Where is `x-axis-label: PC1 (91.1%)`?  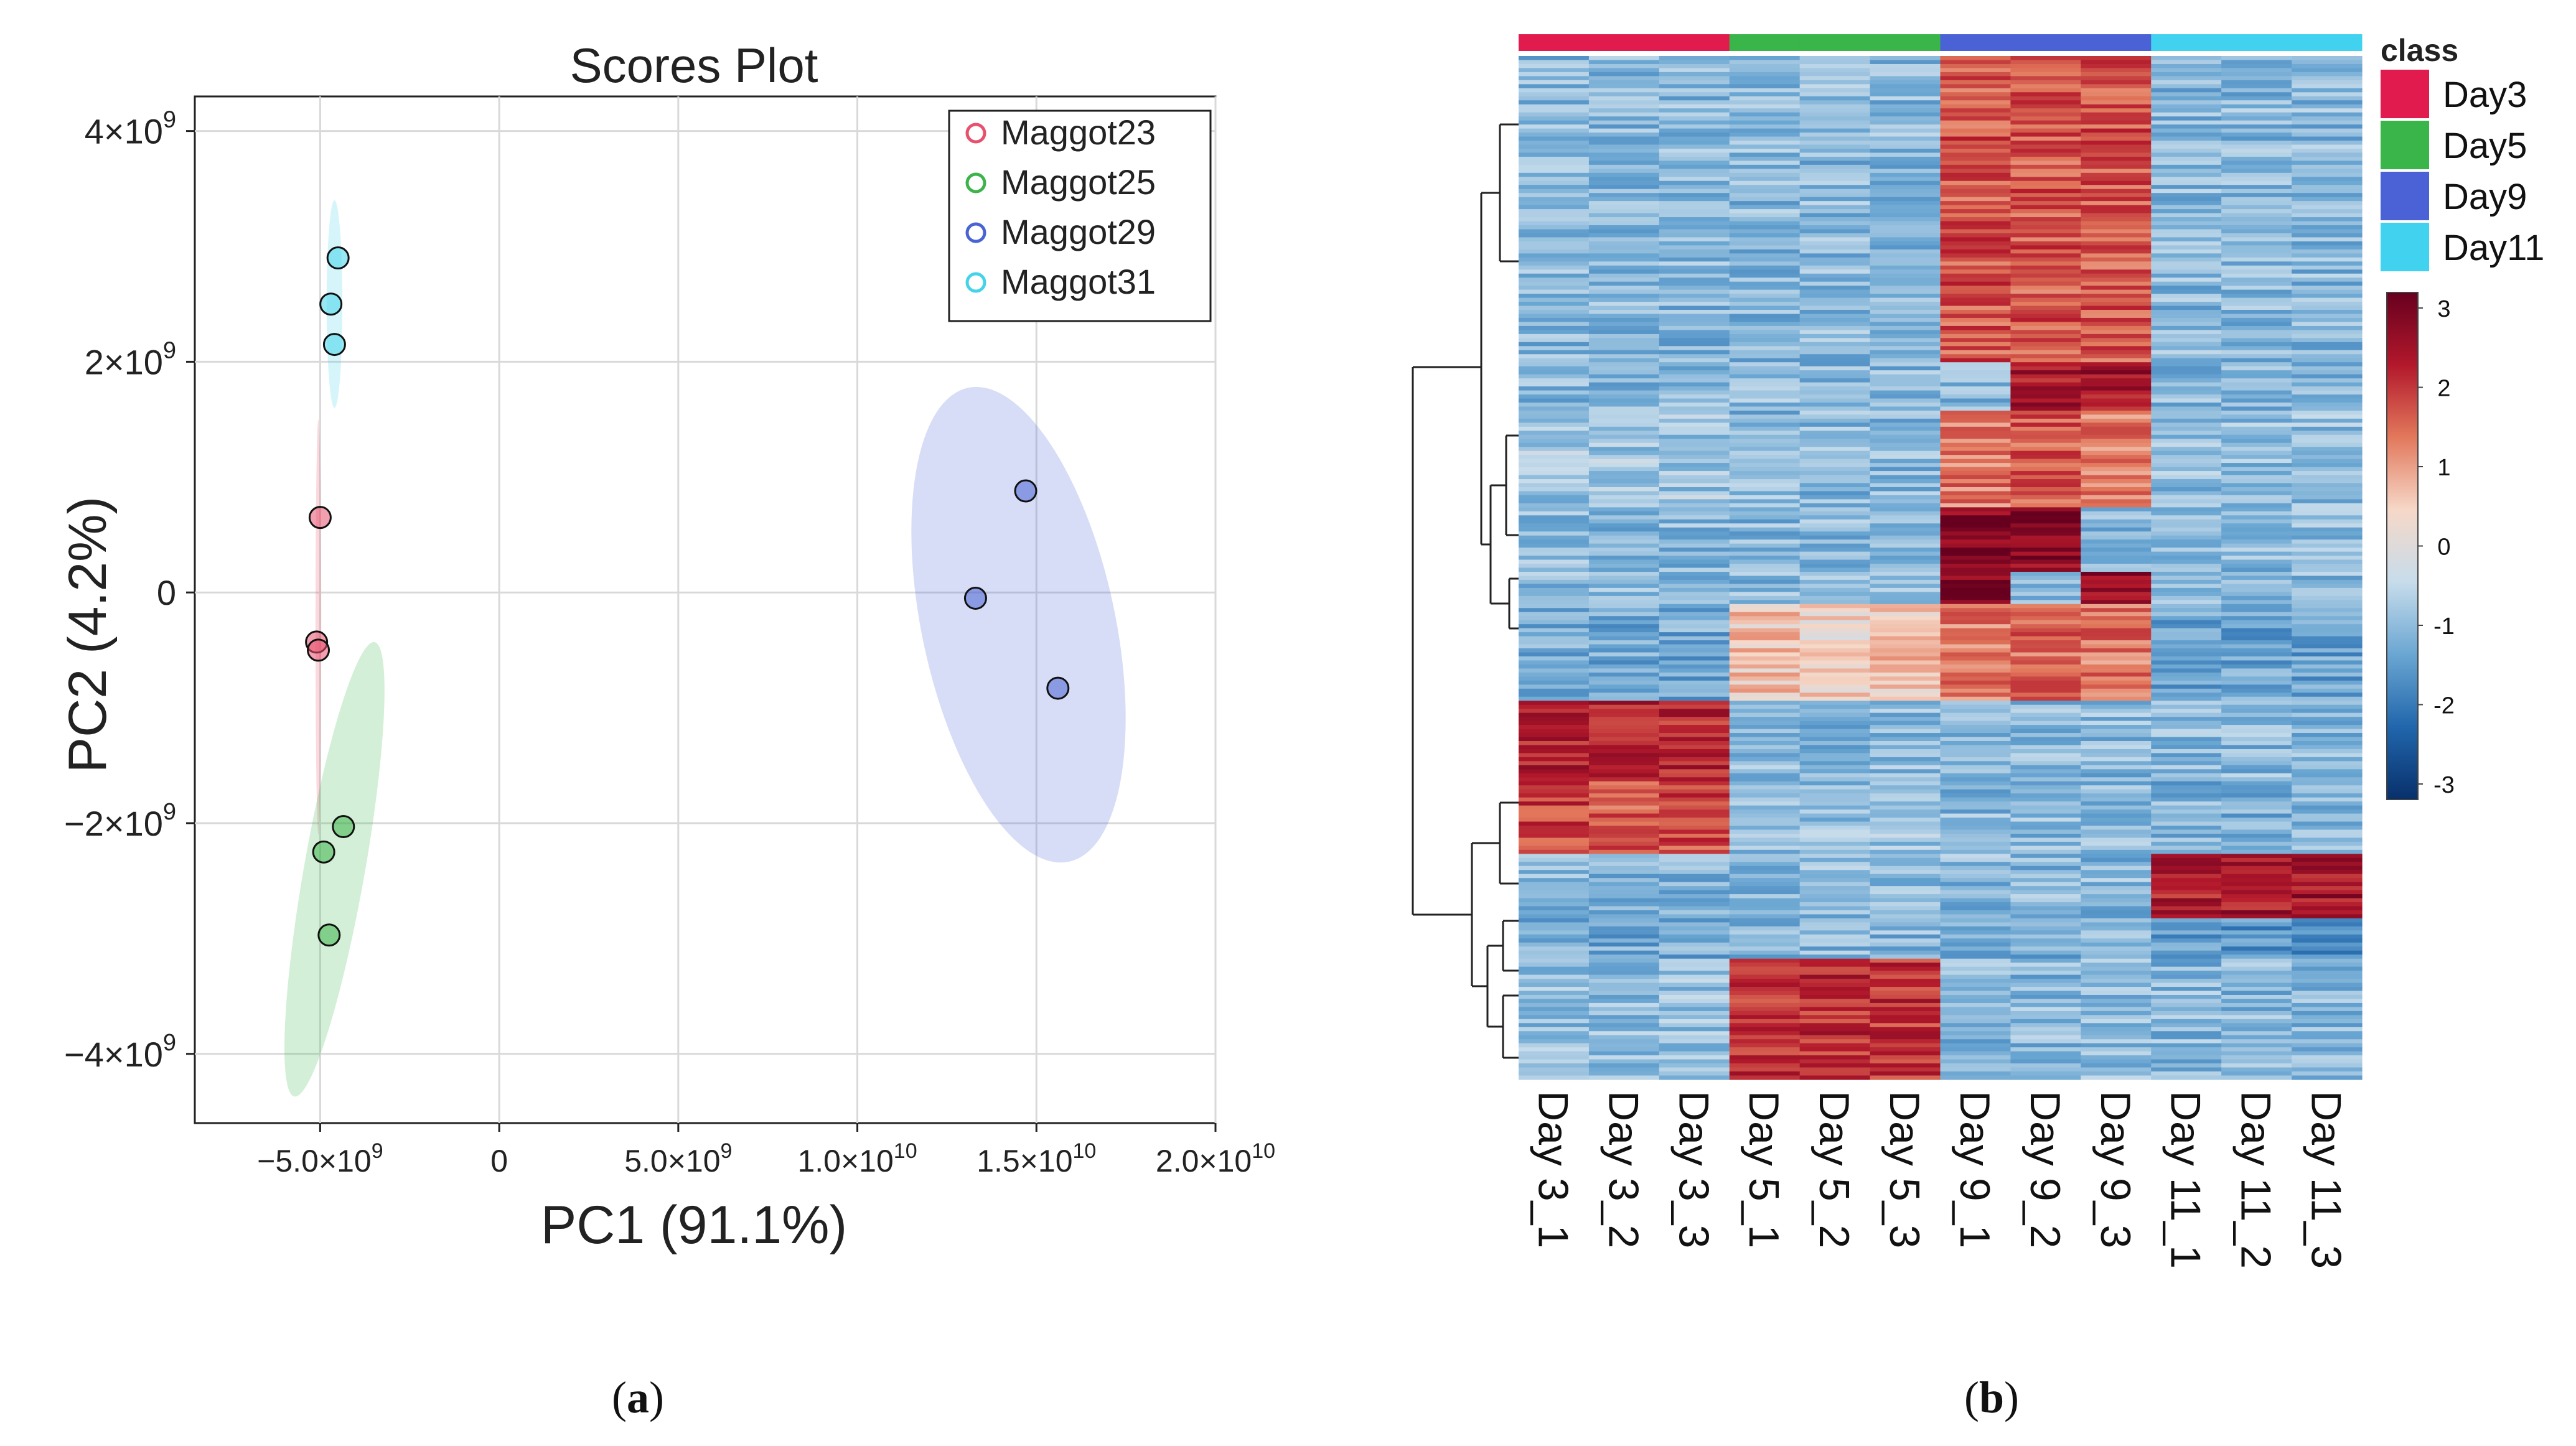
x-axis-label: PC1 (91.1%) is located at coordinates (694, 1225).